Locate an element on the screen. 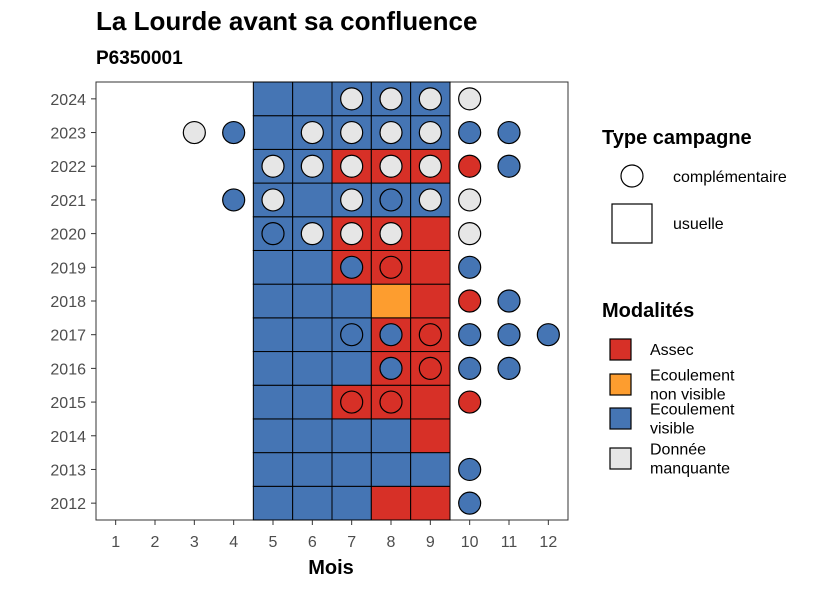 The width and height of the screenshot is (826, 590). legend-label-ecoulement-visible: Ecoulement is located at coordinates (692, 410).